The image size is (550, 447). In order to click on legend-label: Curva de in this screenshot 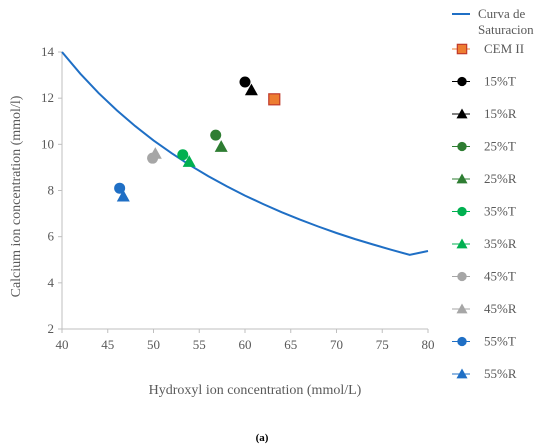, I will do `click(502, 13)`.